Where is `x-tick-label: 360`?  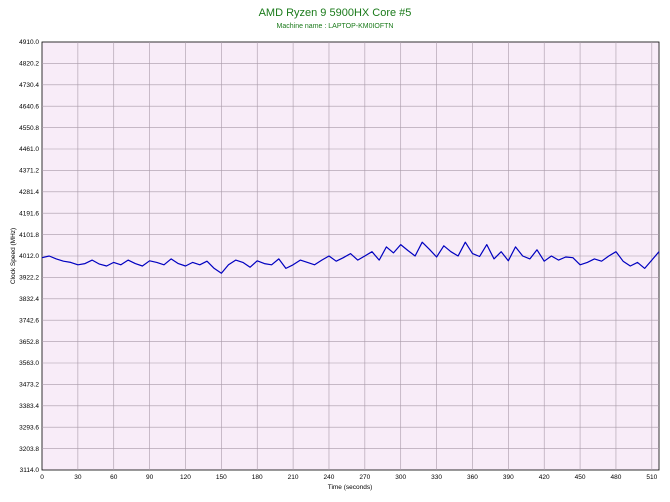 x-tick-label: 360 is located at coordinates (472, 477).